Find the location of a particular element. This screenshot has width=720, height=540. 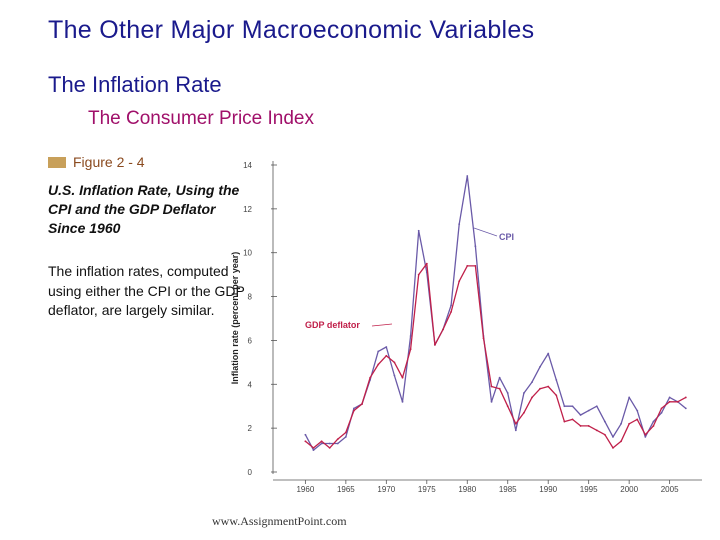

y-tick-label: 8 is located at coordinates (250, 297).